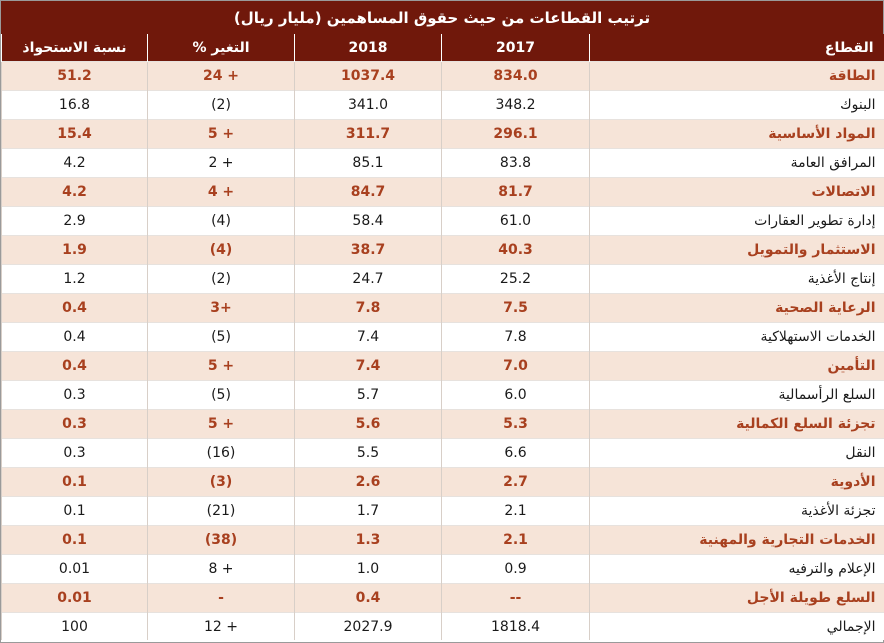 The image size is (884, 643). What do you see at coordinates (368, 192) in the screenshot?
I see `cell-2018: 84.7` at bounding box center [368, 192].